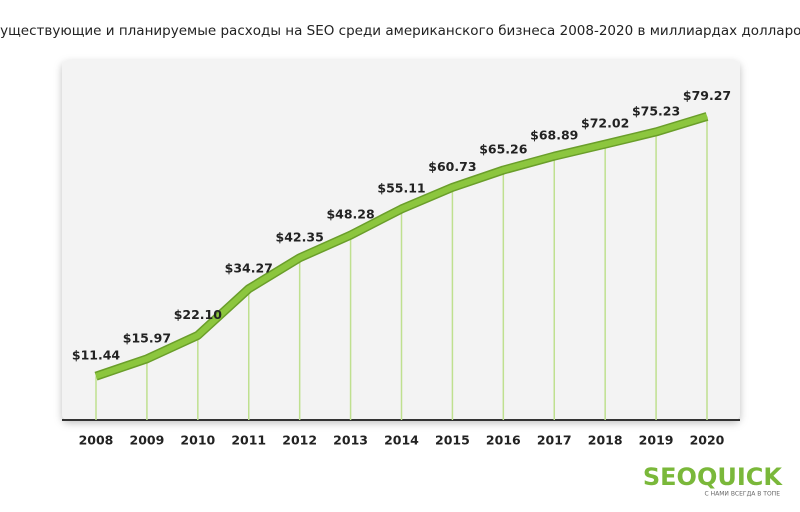 Image resolution: width=800 pixels, height=512 pixels. I want to click on x-tick-label: 2012, so click(299, 440).